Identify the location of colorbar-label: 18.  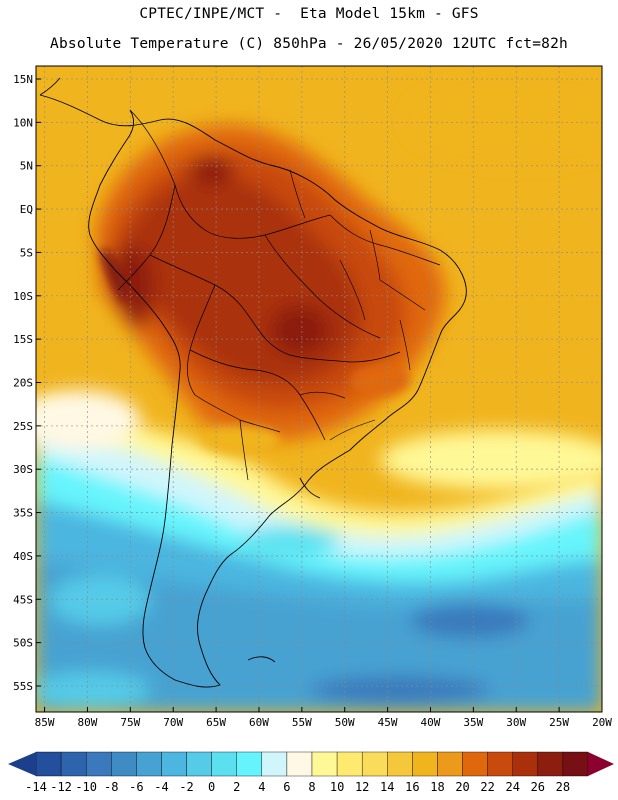
(437, 787).